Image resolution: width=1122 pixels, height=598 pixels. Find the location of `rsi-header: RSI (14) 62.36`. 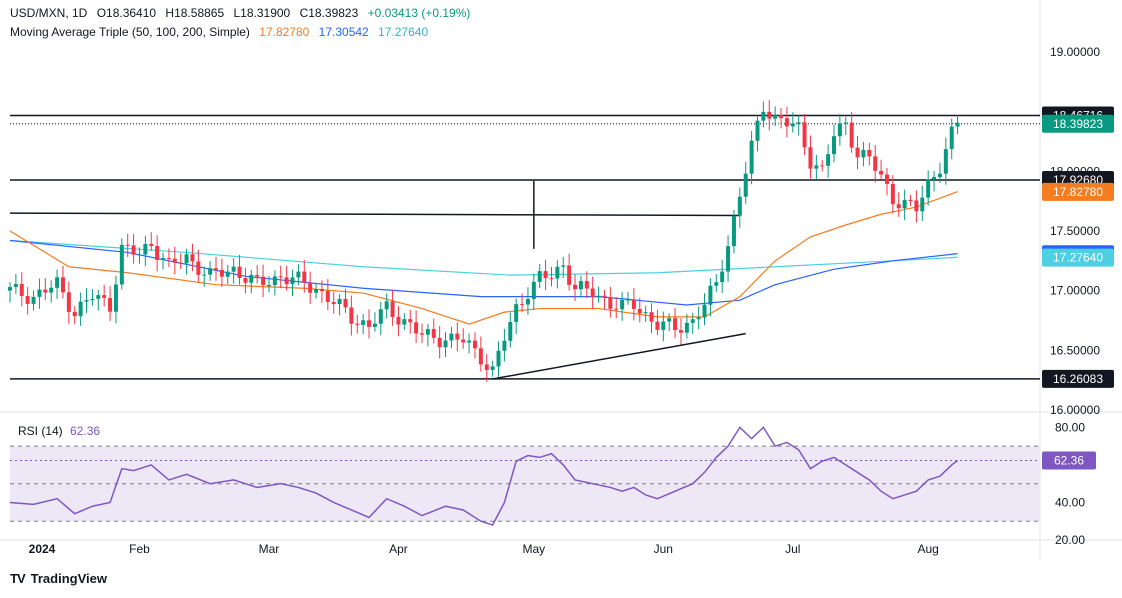

rsi-header: RSI (14) 62.36 is located at coordinates (59, 431).